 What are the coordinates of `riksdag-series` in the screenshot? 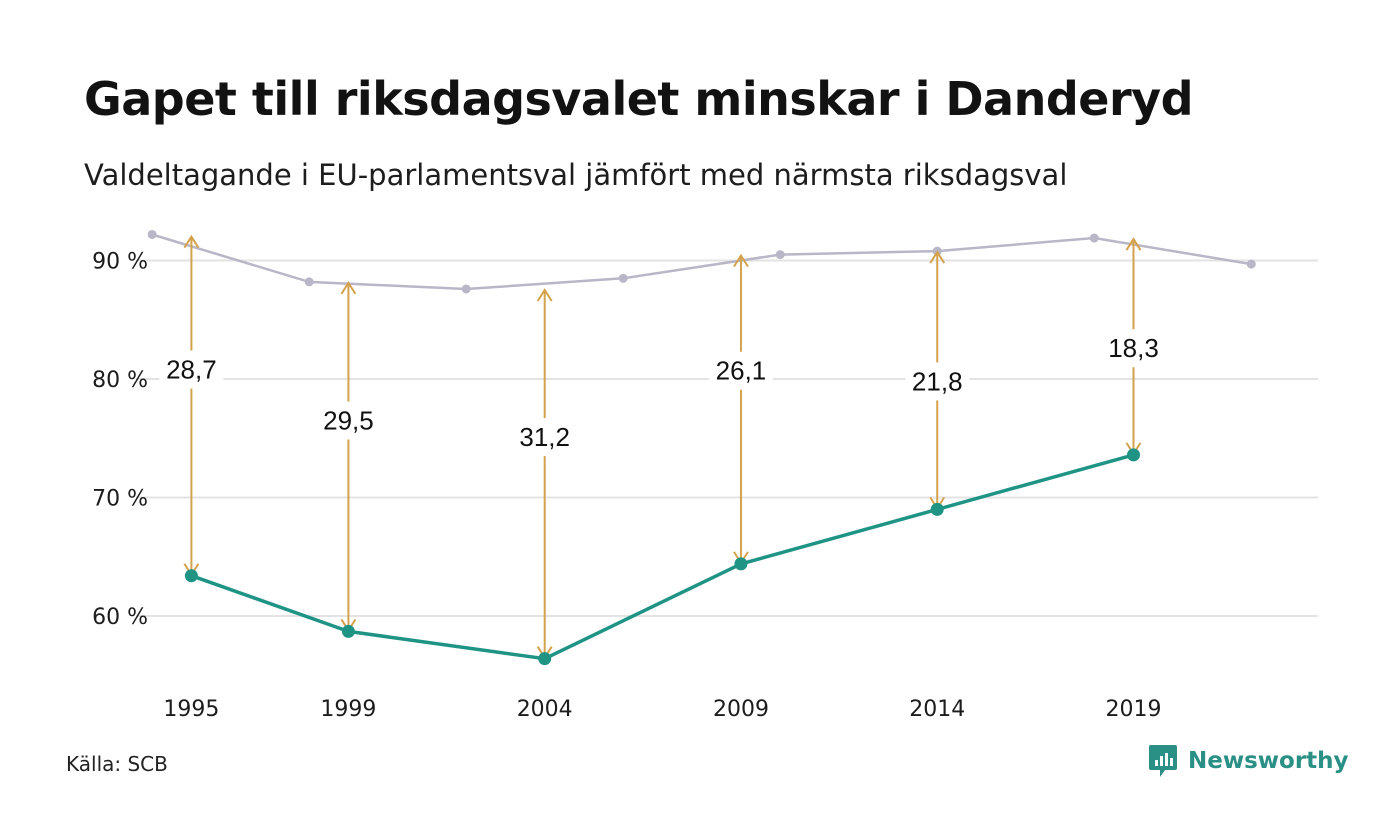 It's located at (701, 261).